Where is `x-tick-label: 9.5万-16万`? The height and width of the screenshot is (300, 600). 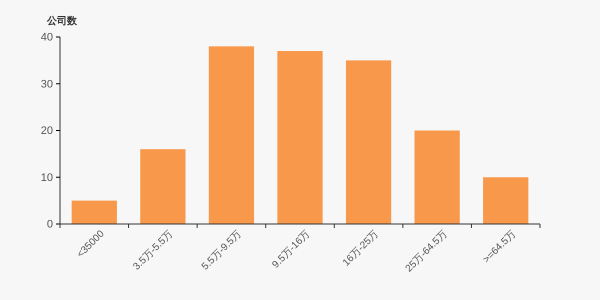
x-tick-label: 9.5万-16万 is located at coordinates (291, 249).